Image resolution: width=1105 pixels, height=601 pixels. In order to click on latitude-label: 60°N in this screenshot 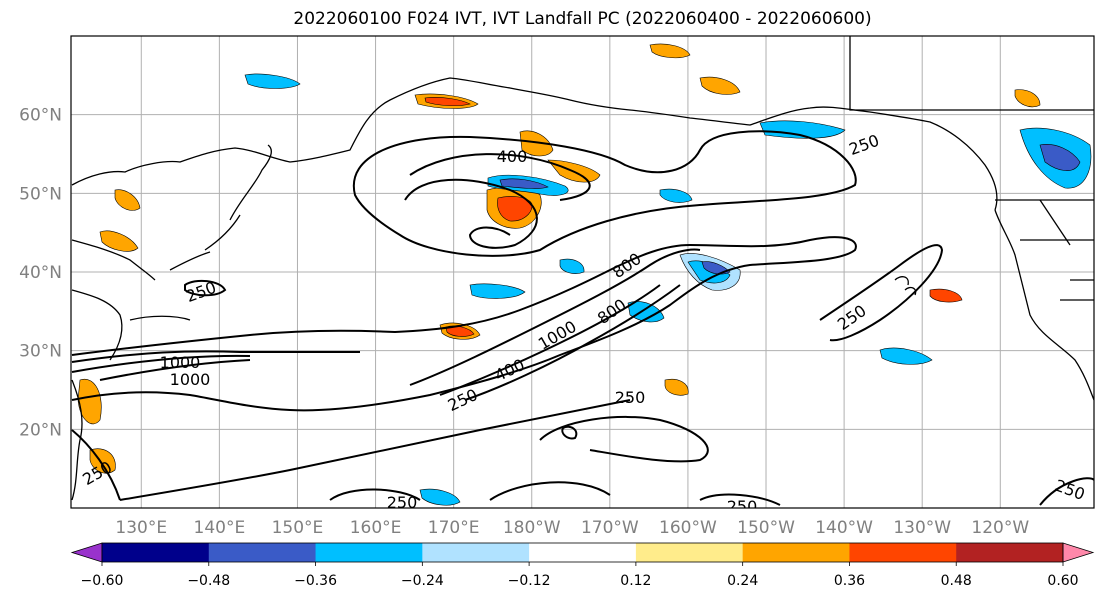, I will do `click(40, 116)`.